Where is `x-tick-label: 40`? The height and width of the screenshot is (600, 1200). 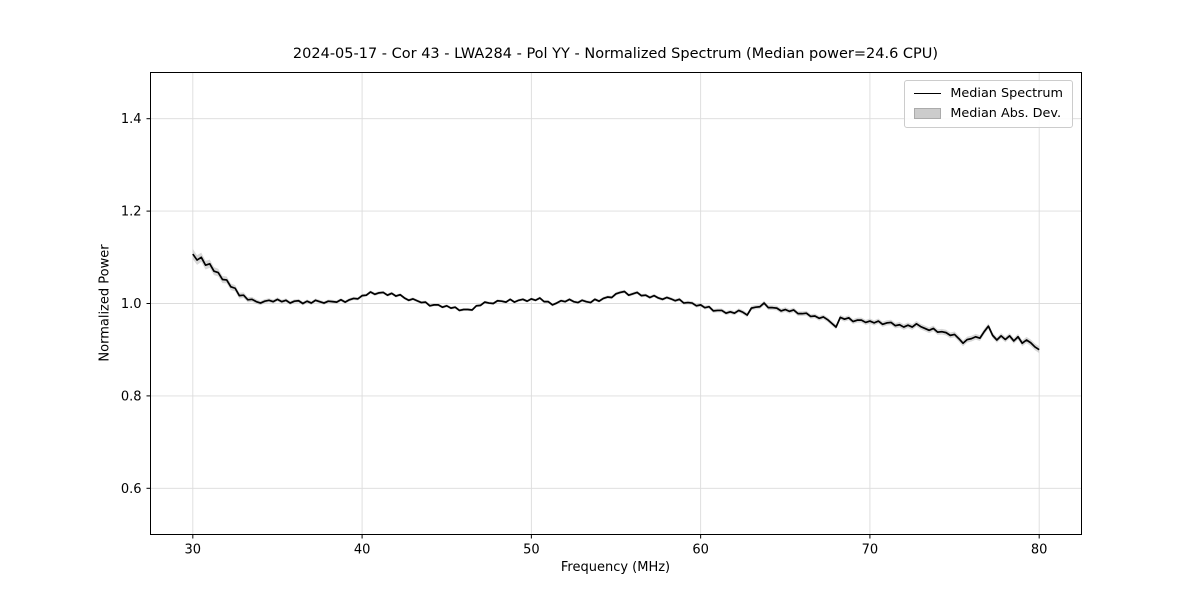 x-tick-label: 40 is located at coordinates (362, 550).